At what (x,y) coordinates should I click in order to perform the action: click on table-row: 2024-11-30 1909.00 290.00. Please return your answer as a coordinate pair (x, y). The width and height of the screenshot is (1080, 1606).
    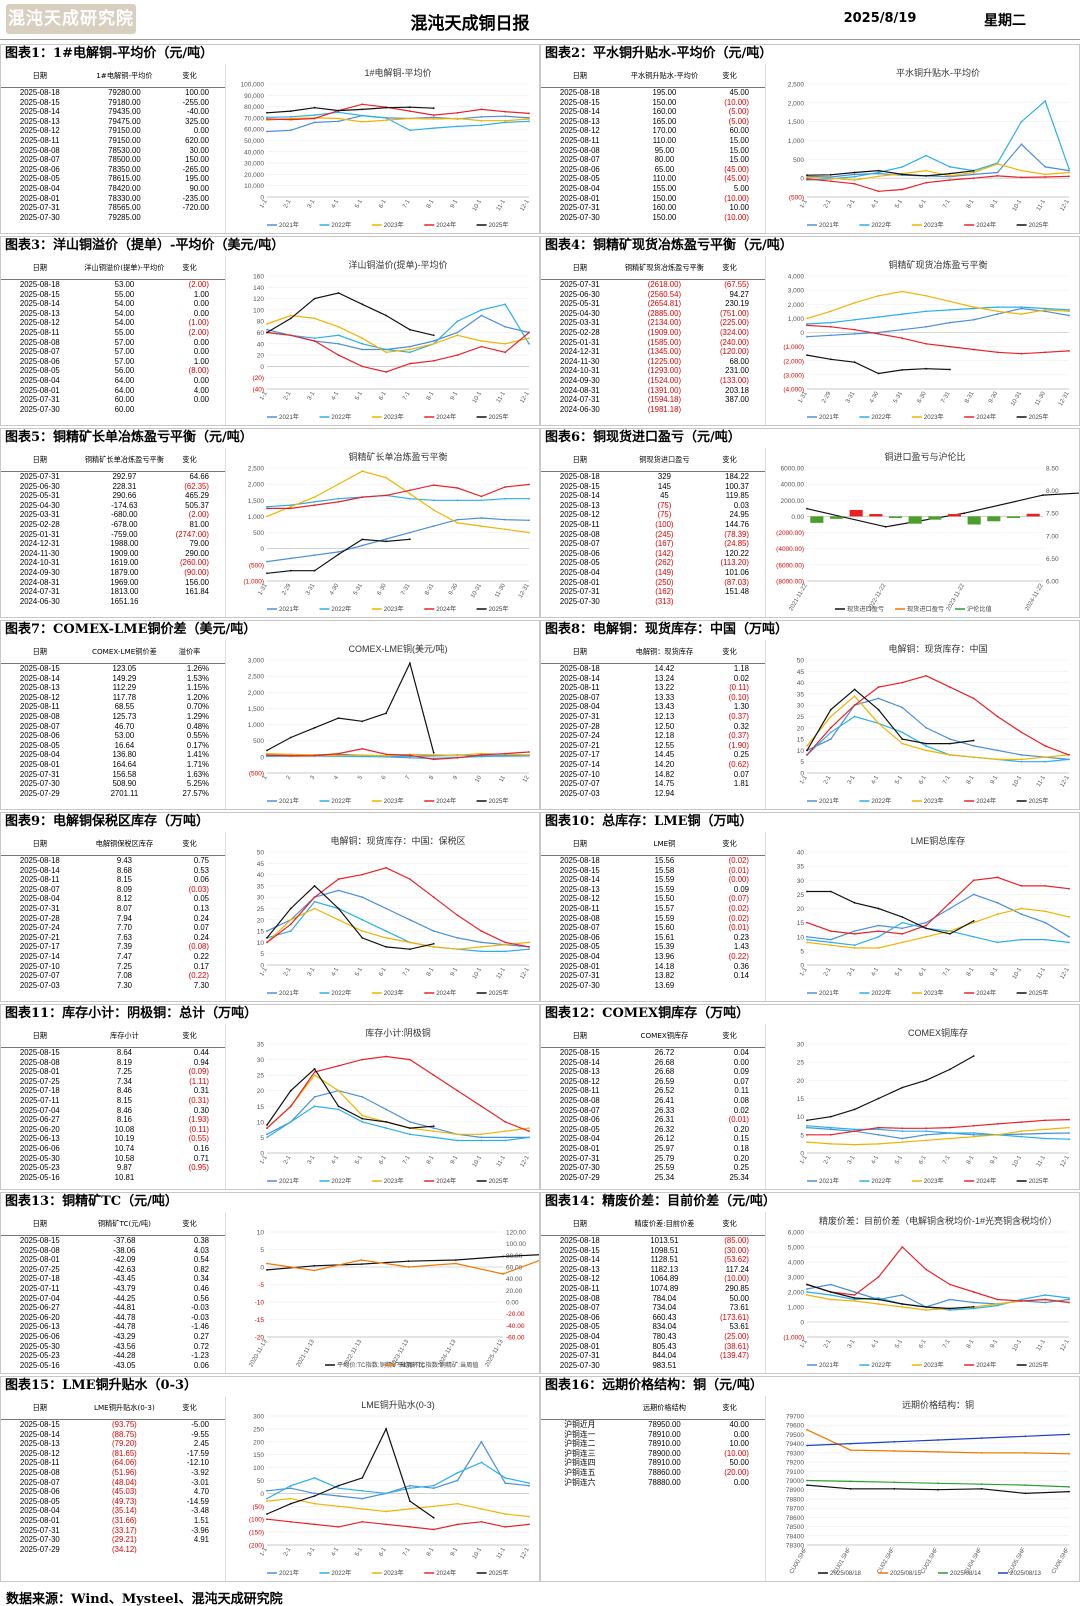
    Looking at the image, I should click on (113, 554).